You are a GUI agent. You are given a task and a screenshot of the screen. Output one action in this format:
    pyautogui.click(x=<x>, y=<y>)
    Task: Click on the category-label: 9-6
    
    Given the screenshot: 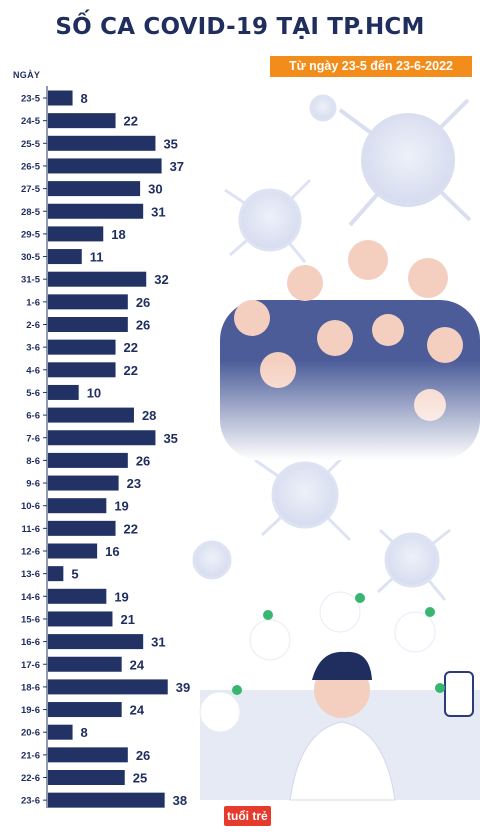 What is the action you would take?
    pyautogui.click(x=33, y=484)
    